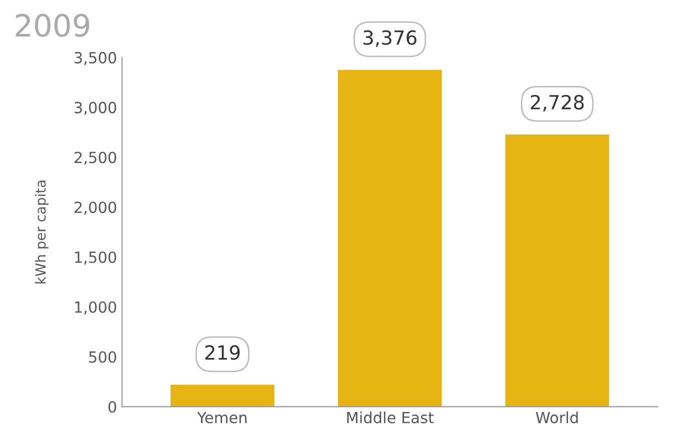  What do you see at coordinates (95, 59) in the screenshot?
I see `y-tick-label: 3,500` at bounding box center [95, 59].